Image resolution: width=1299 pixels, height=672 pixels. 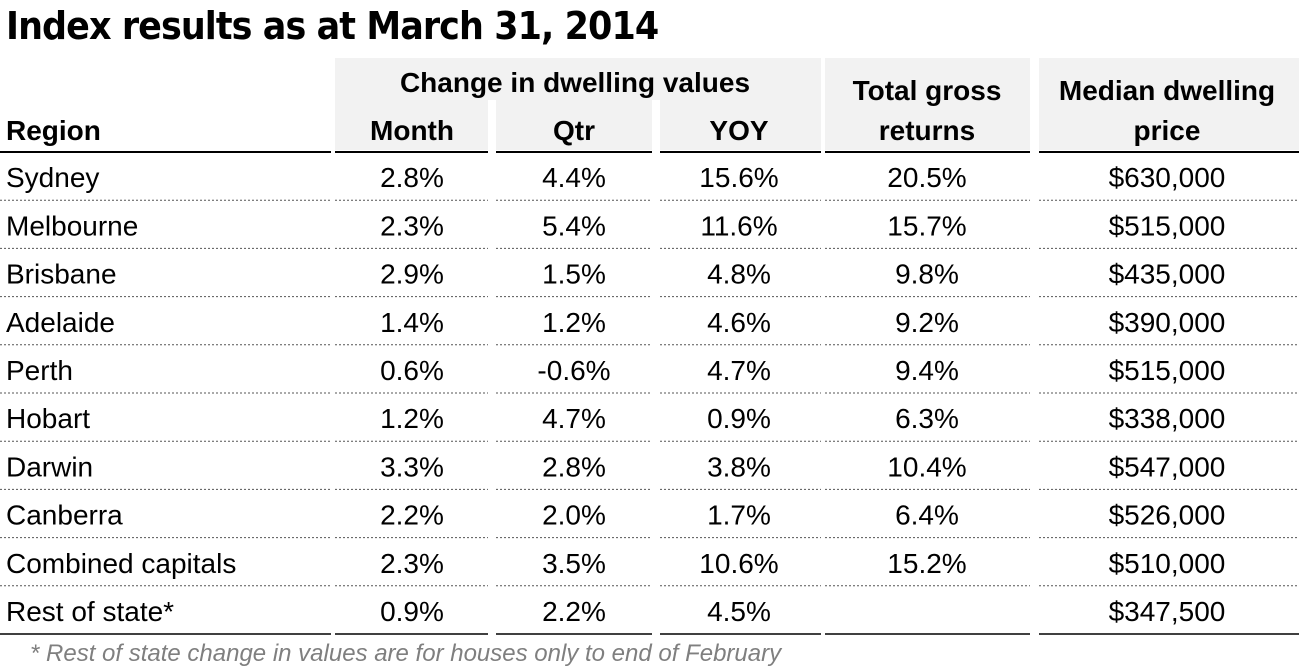 What do you see at coordinates (64, 515) in the screenshot?
I see `cell-region: Canberra` at bounding box center [64, 515].